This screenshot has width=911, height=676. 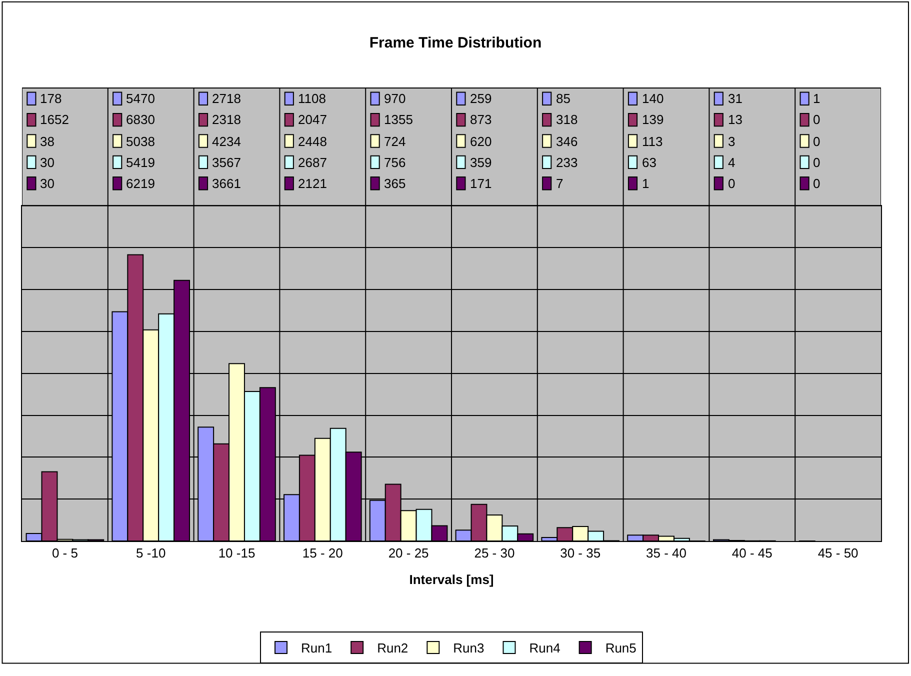 What do you see at coordinates (481, 98) in the screenshot?
I see `data-label: 259` at bounding box center [481, 98].